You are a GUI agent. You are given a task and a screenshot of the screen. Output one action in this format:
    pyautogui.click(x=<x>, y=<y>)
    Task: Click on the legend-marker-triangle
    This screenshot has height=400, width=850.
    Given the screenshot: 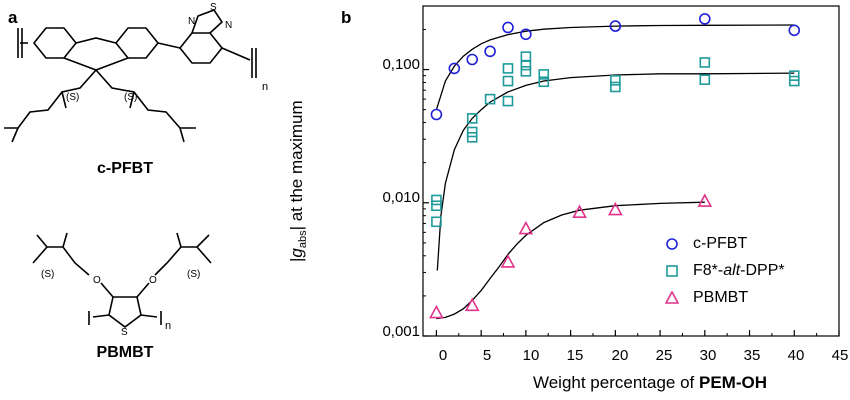 What is the action you would take?
    pyautogui.click(x=672, y=297)
    